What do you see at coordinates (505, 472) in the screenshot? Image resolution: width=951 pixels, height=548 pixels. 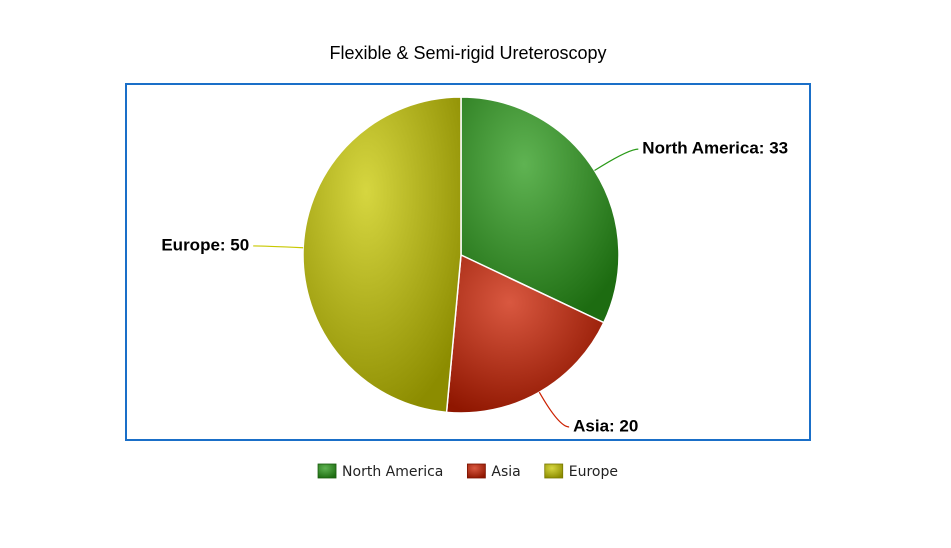 I see `legend-label: Asia` at bounding box center [505, 472].